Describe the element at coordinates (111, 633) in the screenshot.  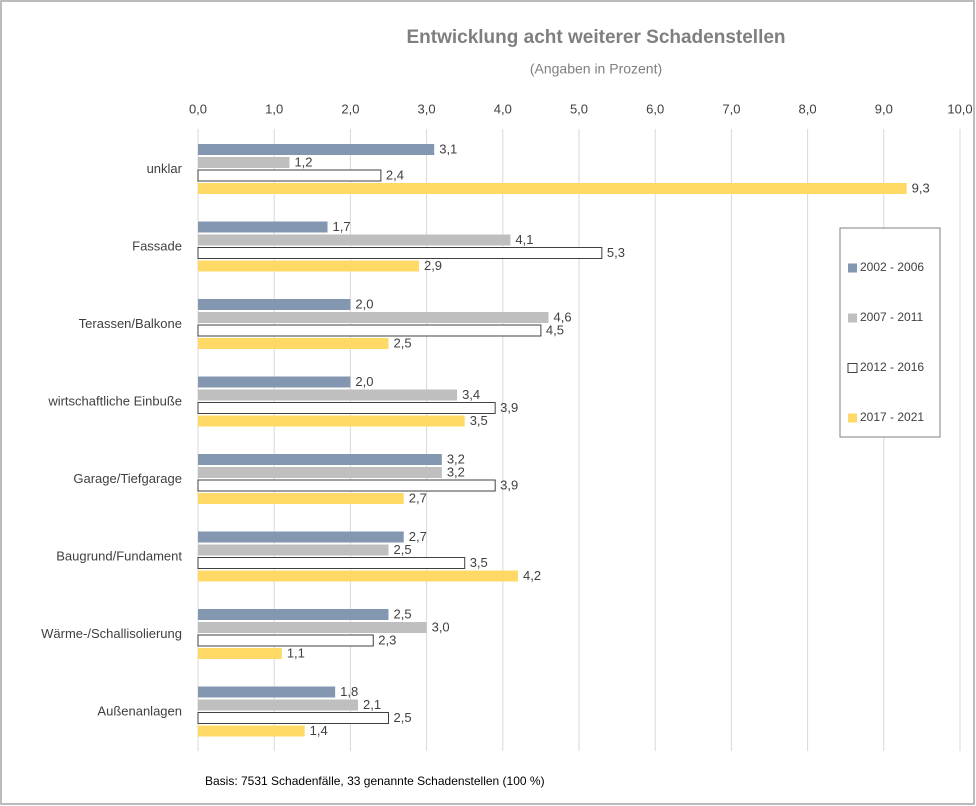
I see `y-tick-label: Wärme-/Schallisolierung` at that location.